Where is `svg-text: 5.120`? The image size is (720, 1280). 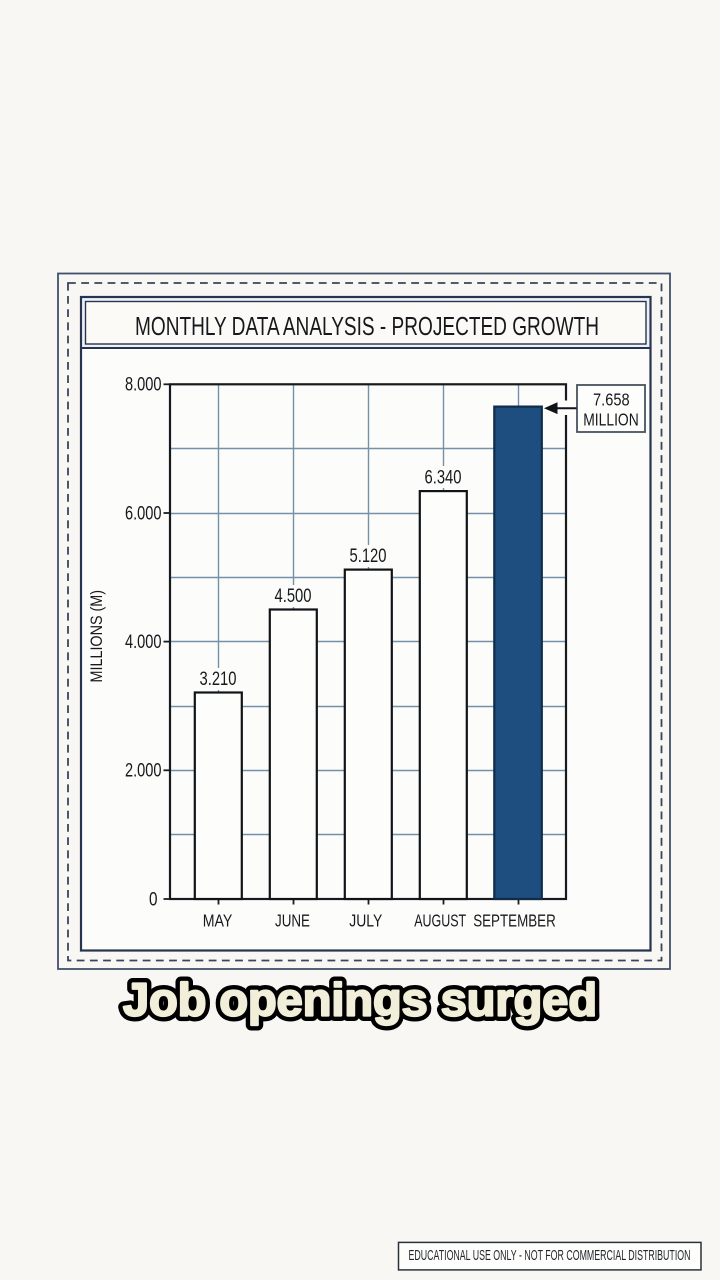
svg-text: 5.120 is located at coordinates (368, 556).